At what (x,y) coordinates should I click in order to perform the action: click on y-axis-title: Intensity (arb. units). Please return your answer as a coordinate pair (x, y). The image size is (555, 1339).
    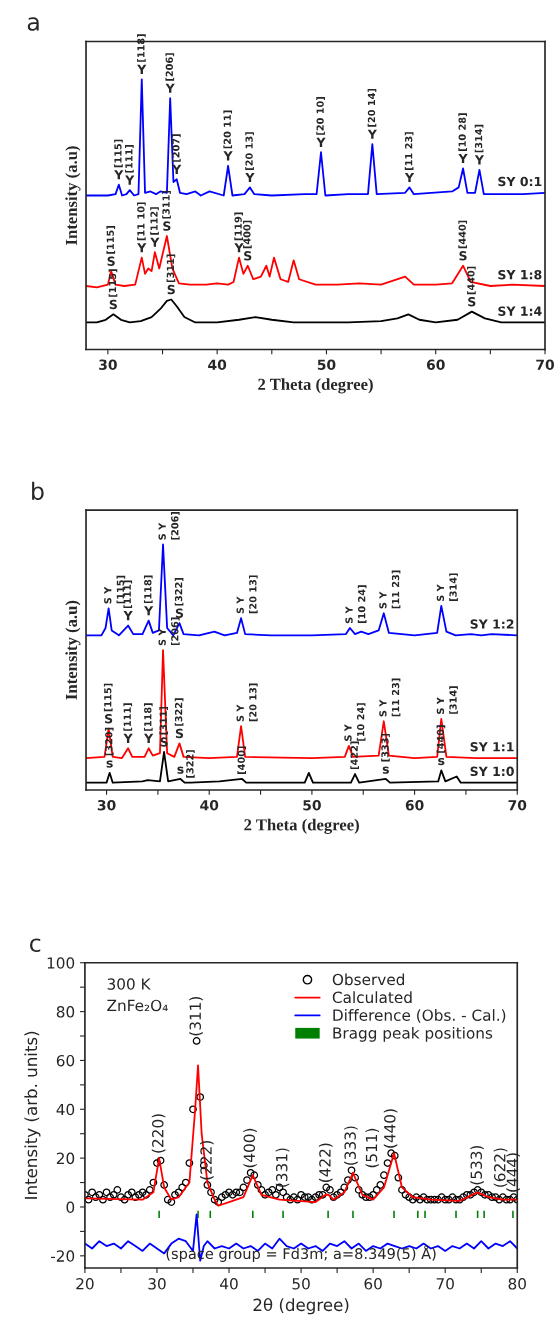
    Looking at the image, I should click on (32, 1115).